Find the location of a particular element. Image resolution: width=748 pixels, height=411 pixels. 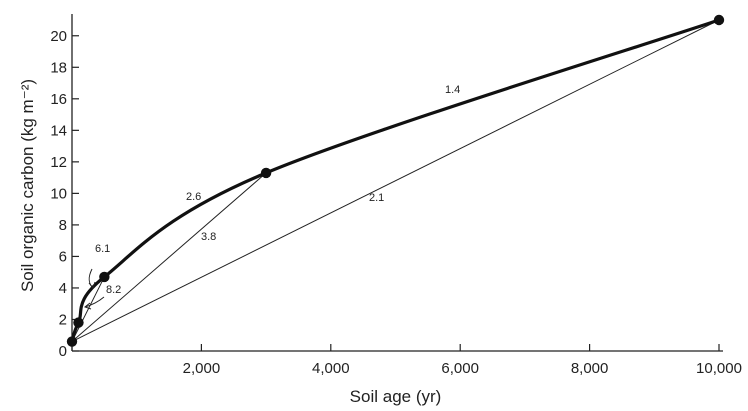

y-tick-label-12: 12 is located at coordinates (58, 162).